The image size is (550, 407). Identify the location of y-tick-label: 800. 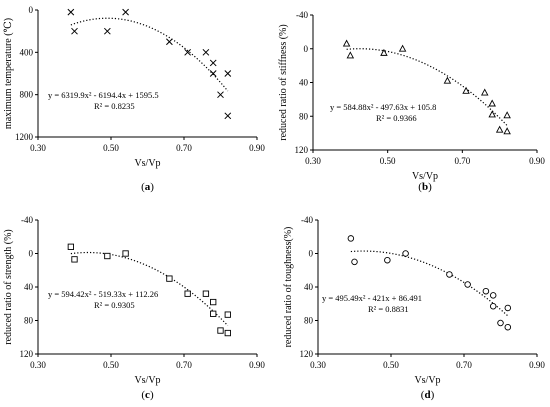
(27, 95).